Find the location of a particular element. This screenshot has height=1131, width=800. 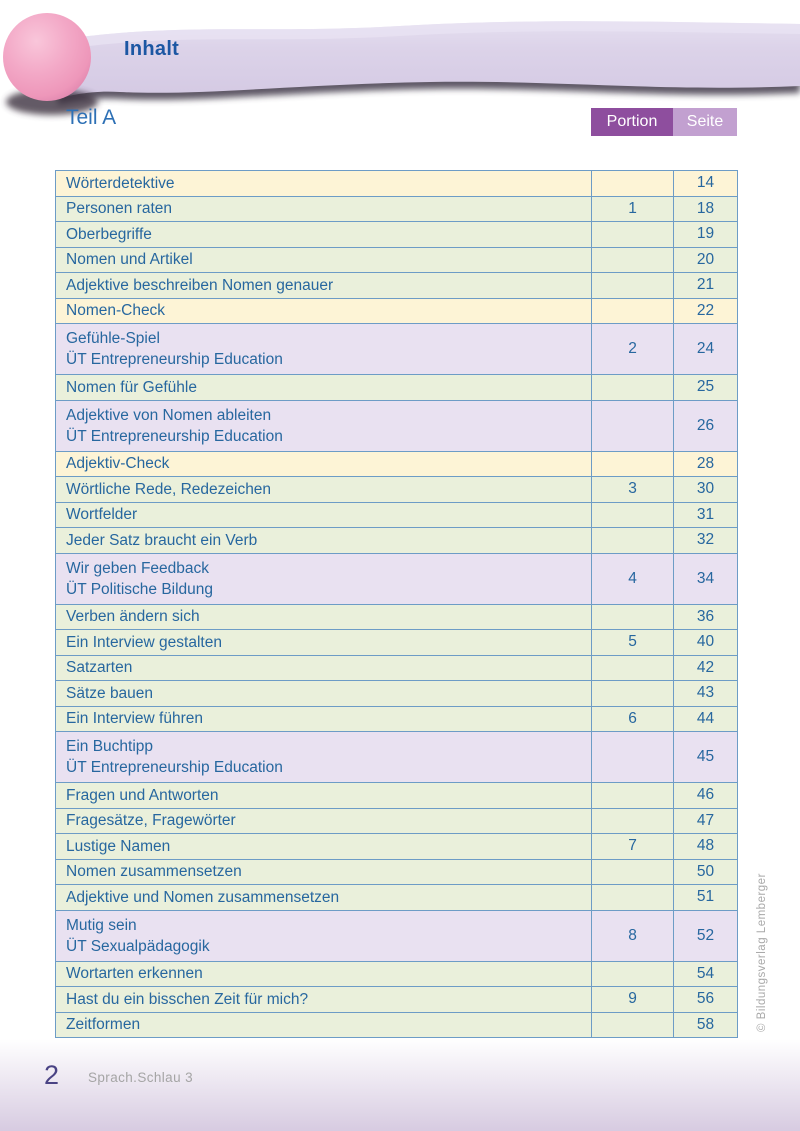

table-row: Mutig sein ÜT Sexualpädagogik 8 52 is located at coordinates (396, 935).